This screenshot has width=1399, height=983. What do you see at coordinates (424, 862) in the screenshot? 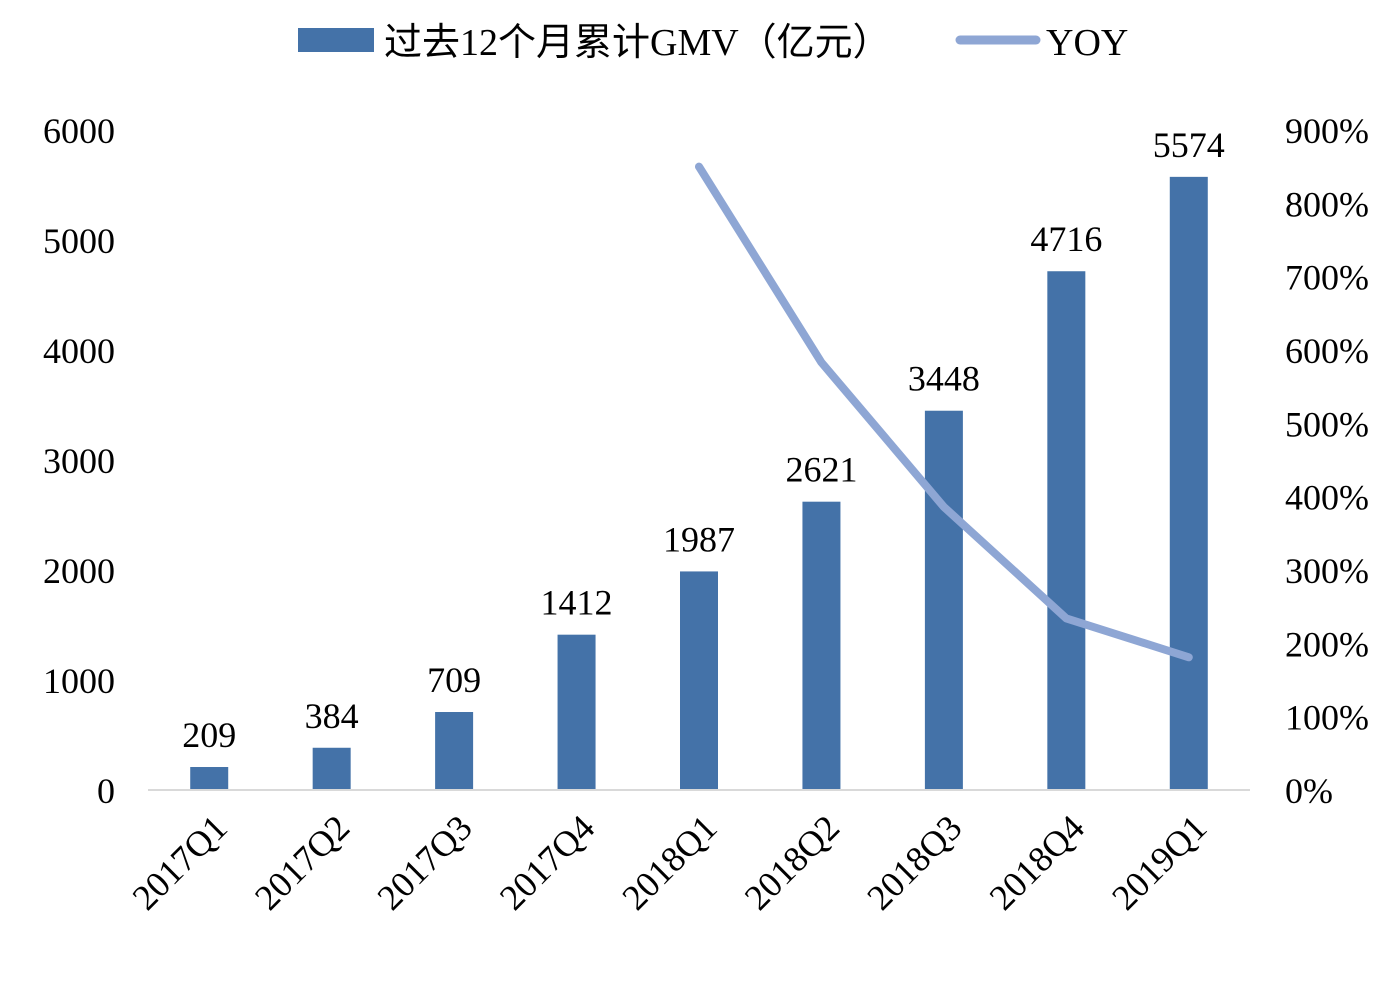
I see `x-axis-category-label: 2017Q3` at bounding box center [424, 862].